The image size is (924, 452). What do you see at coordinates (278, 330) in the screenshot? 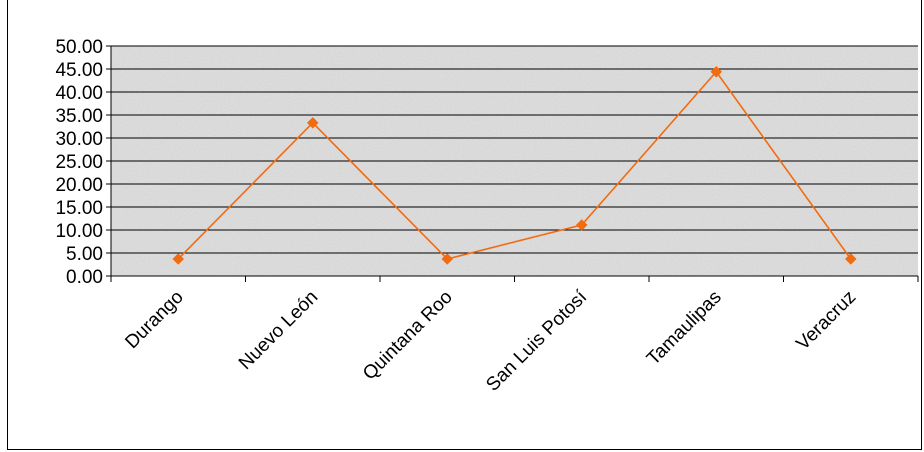
I see `x-tick-label: Nuevo León` at bounding box center [278, 330].